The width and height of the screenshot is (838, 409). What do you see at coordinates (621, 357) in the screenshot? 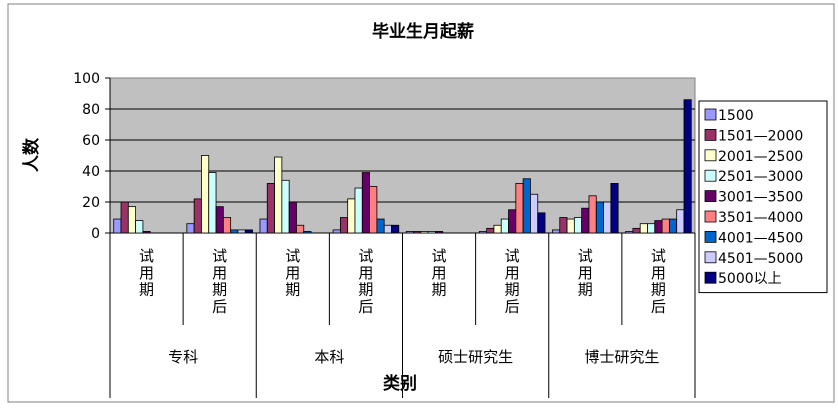
I see `group-label: 博士研究生` at bounding box center [621, 357].